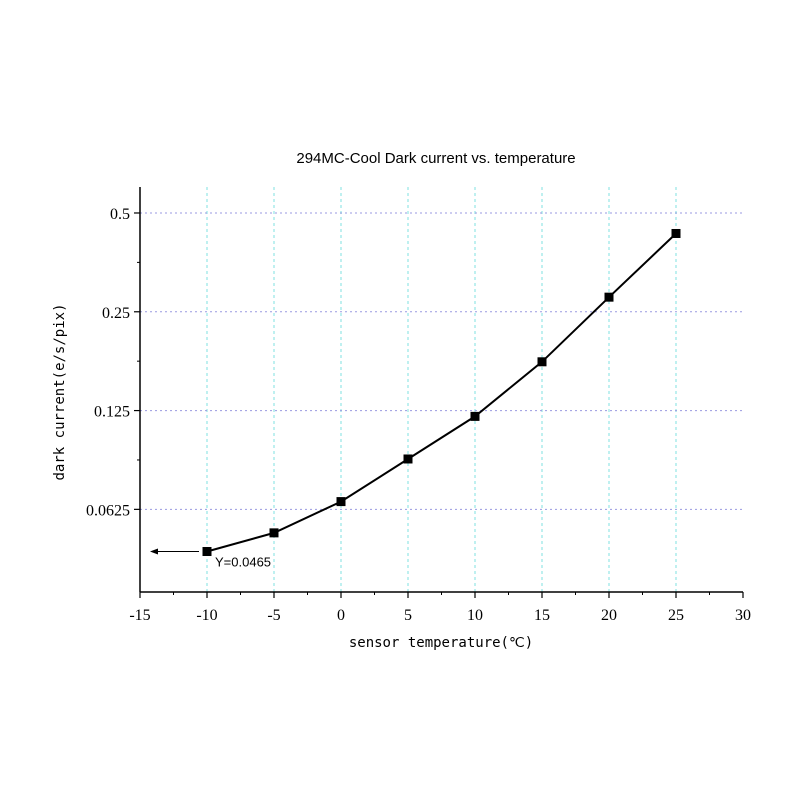 The image size is (800, 800). What do you see at coordinates (273, 615) in the screenshot?
I see `x-tick-label: -5` at bounding box center [273, 615].